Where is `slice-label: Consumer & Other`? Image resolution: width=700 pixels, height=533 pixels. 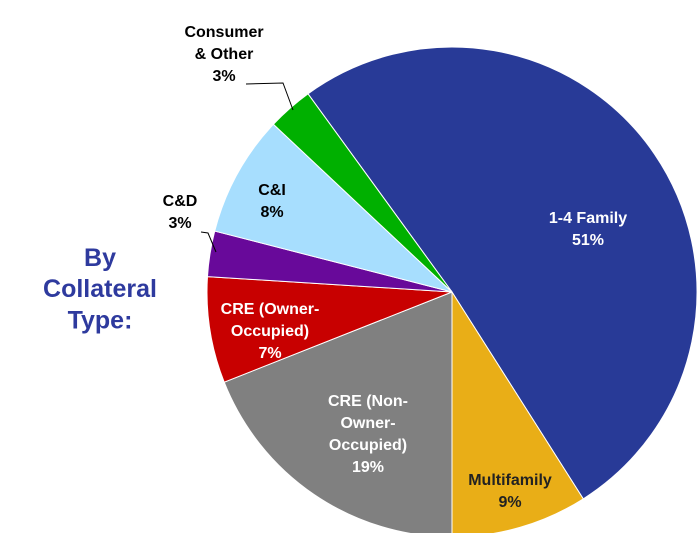
slice-label: Consumer & Other is located at coordinates (223, 43).